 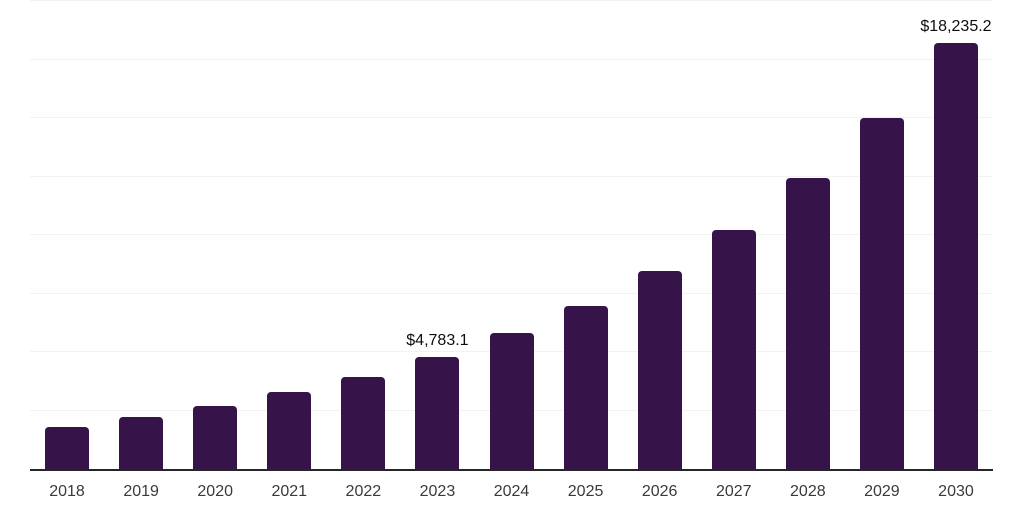 What do you see at coordinates (437, 341) in the screenshot?
I see `bar-value-label-2023: $4,783.1` at bounding box center [437, 341].